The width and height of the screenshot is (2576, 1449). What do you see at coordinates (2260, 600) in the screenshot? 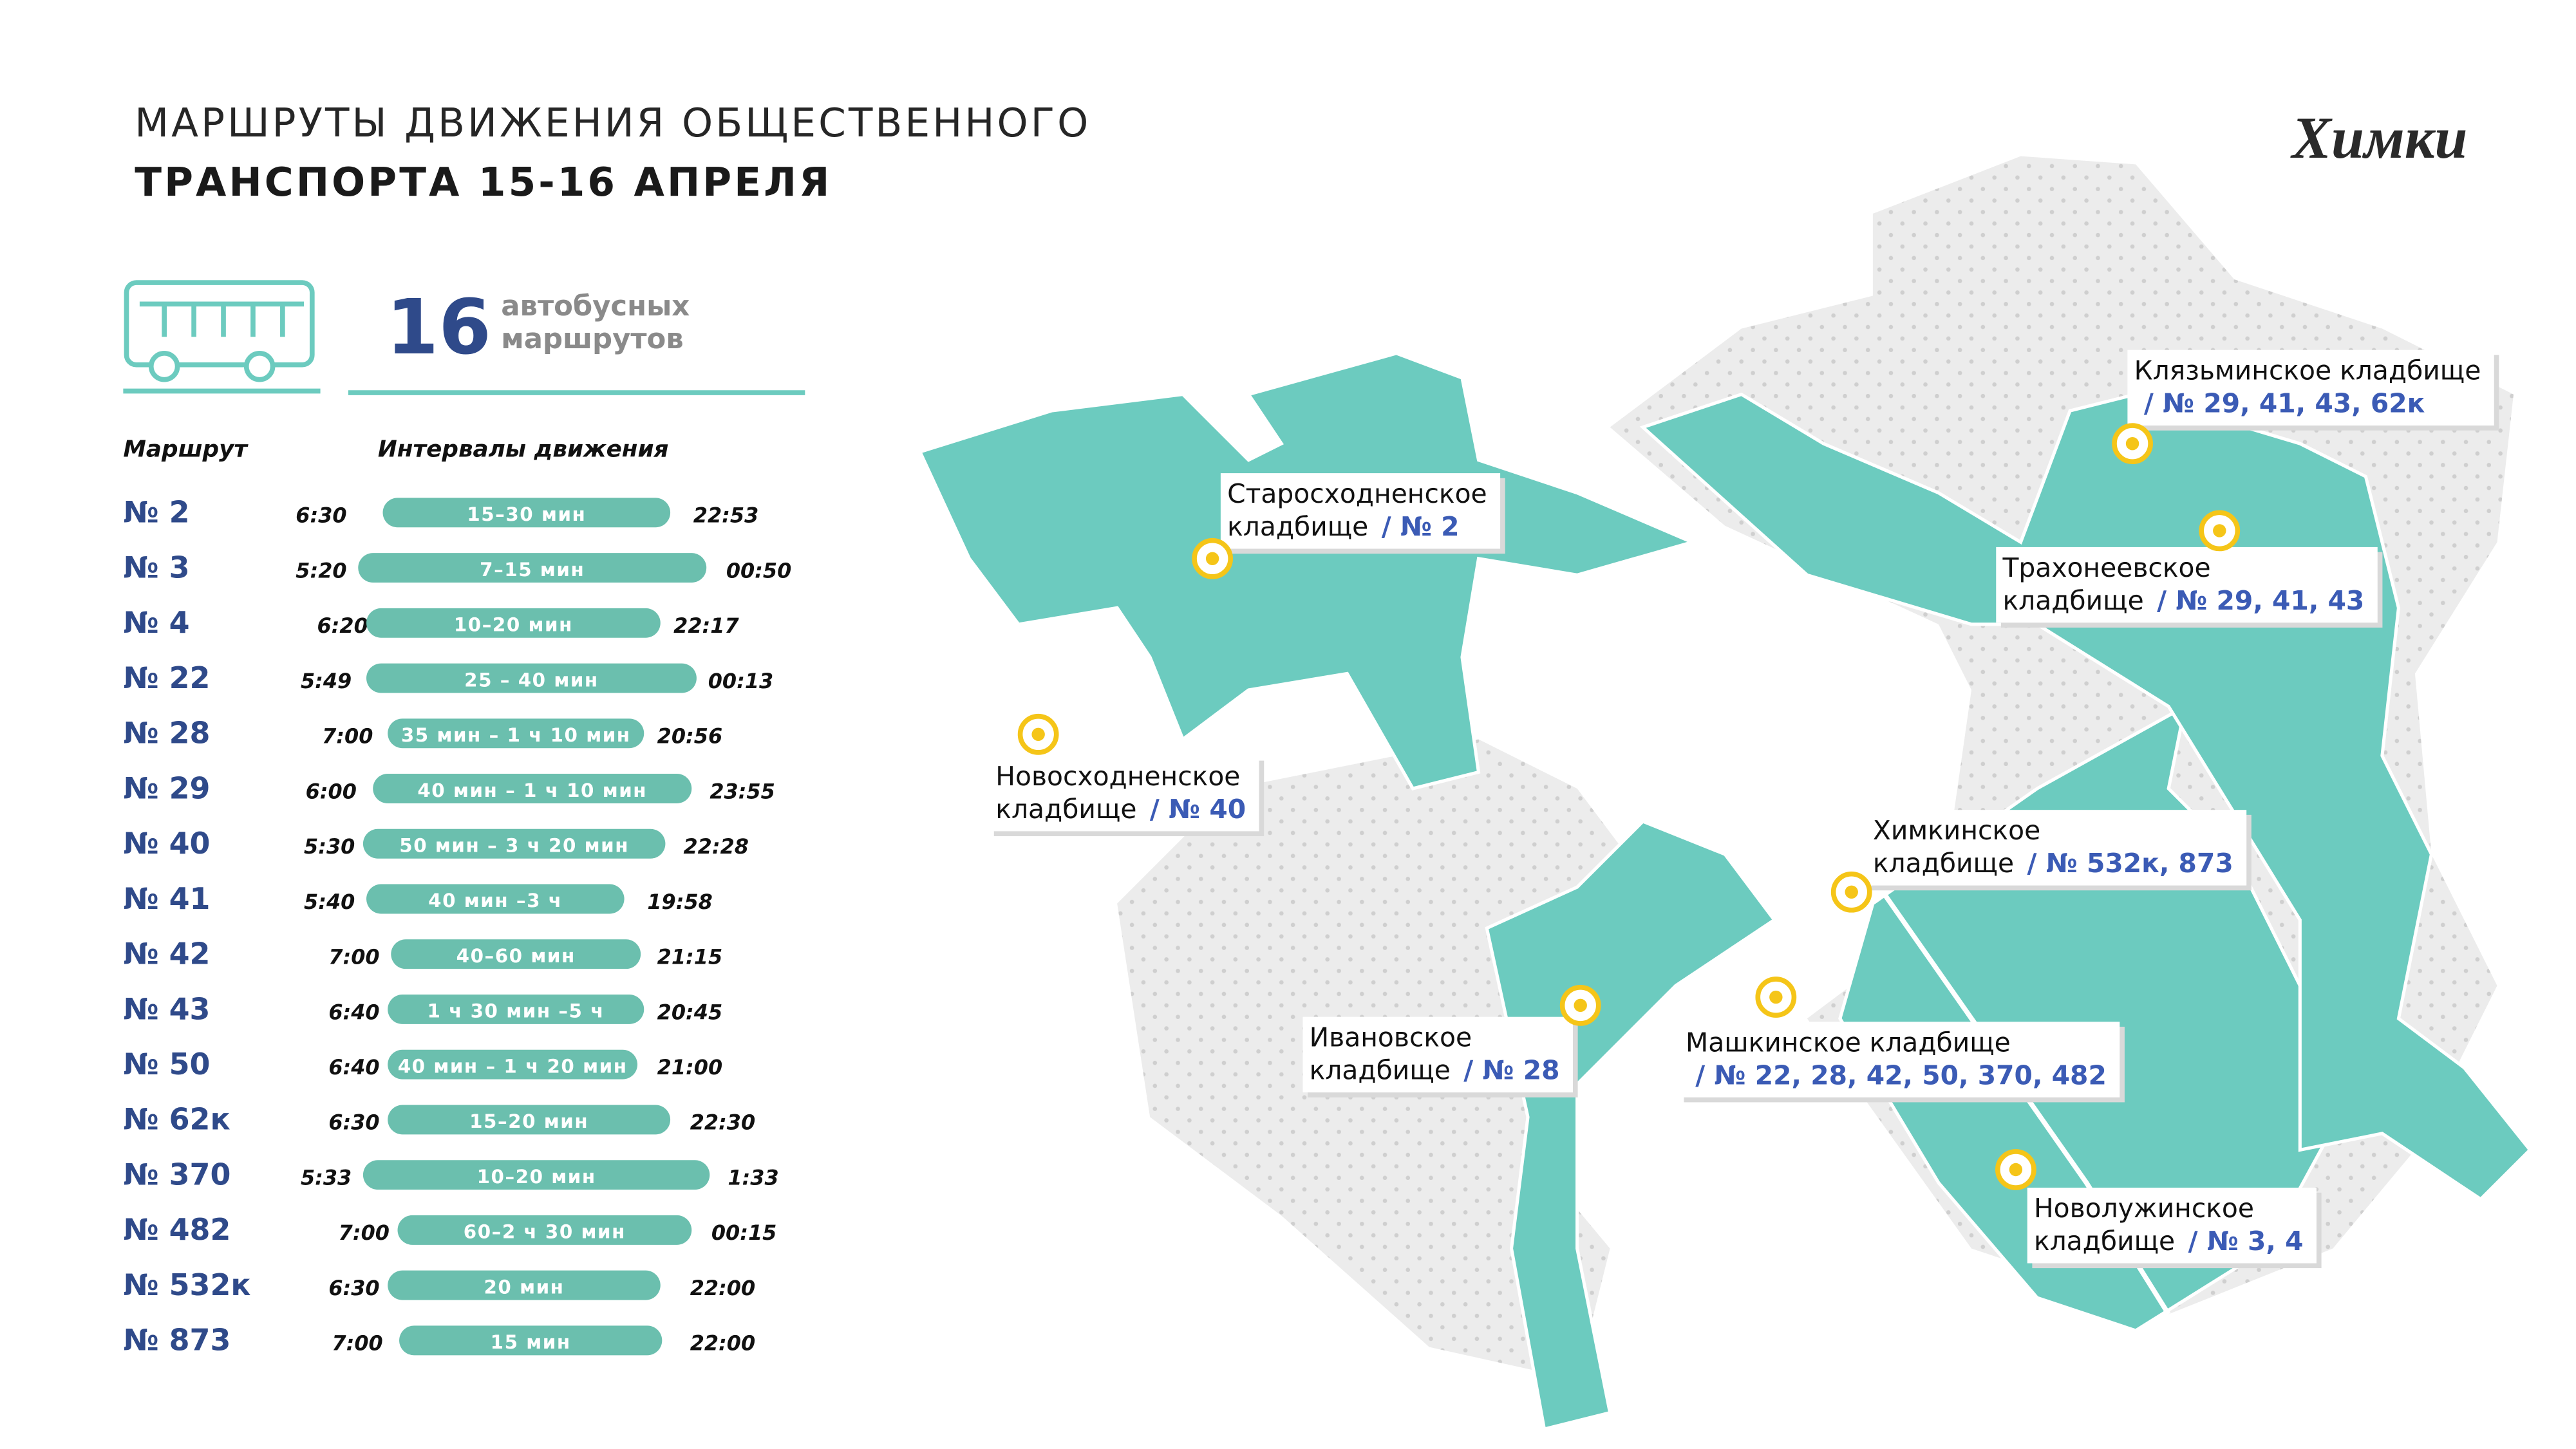
I see `place-routes: / № 29, 41, 43` at bounding box center [2260, 600].